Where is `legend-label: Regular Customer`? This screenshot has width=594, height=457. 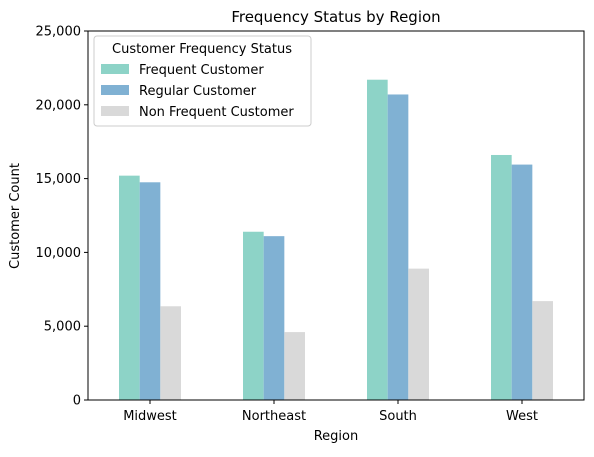 legend-label: Regular Customer is located at coordinates (198, 91).